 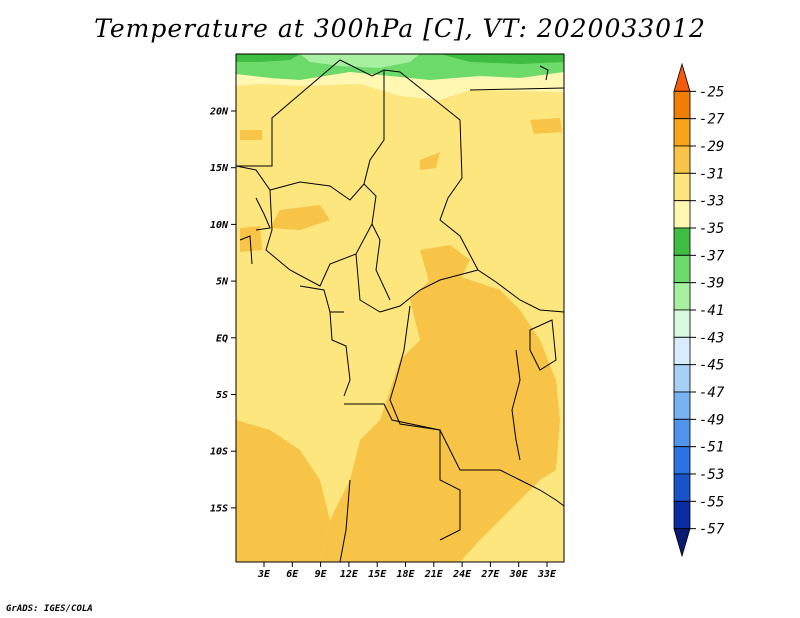 I want to click on colorbar-label: -49, so click(x=711, y=420).